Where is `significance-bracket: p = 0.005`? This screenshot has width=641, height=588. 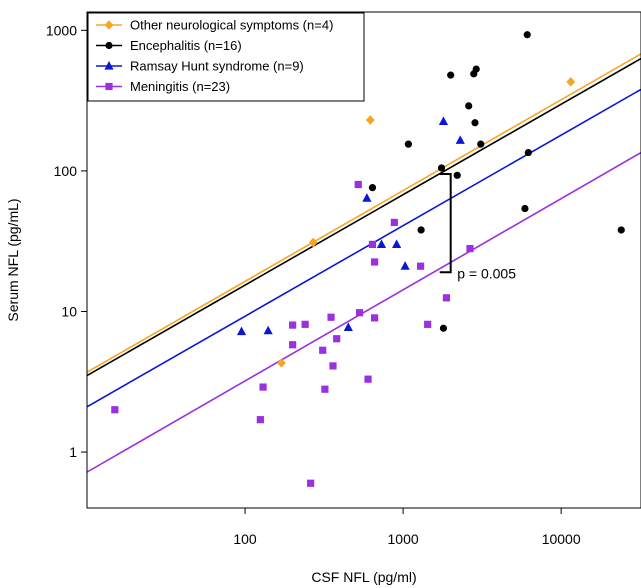 significance-bracket: p = 0.005 is located at coordinates (477, 227).